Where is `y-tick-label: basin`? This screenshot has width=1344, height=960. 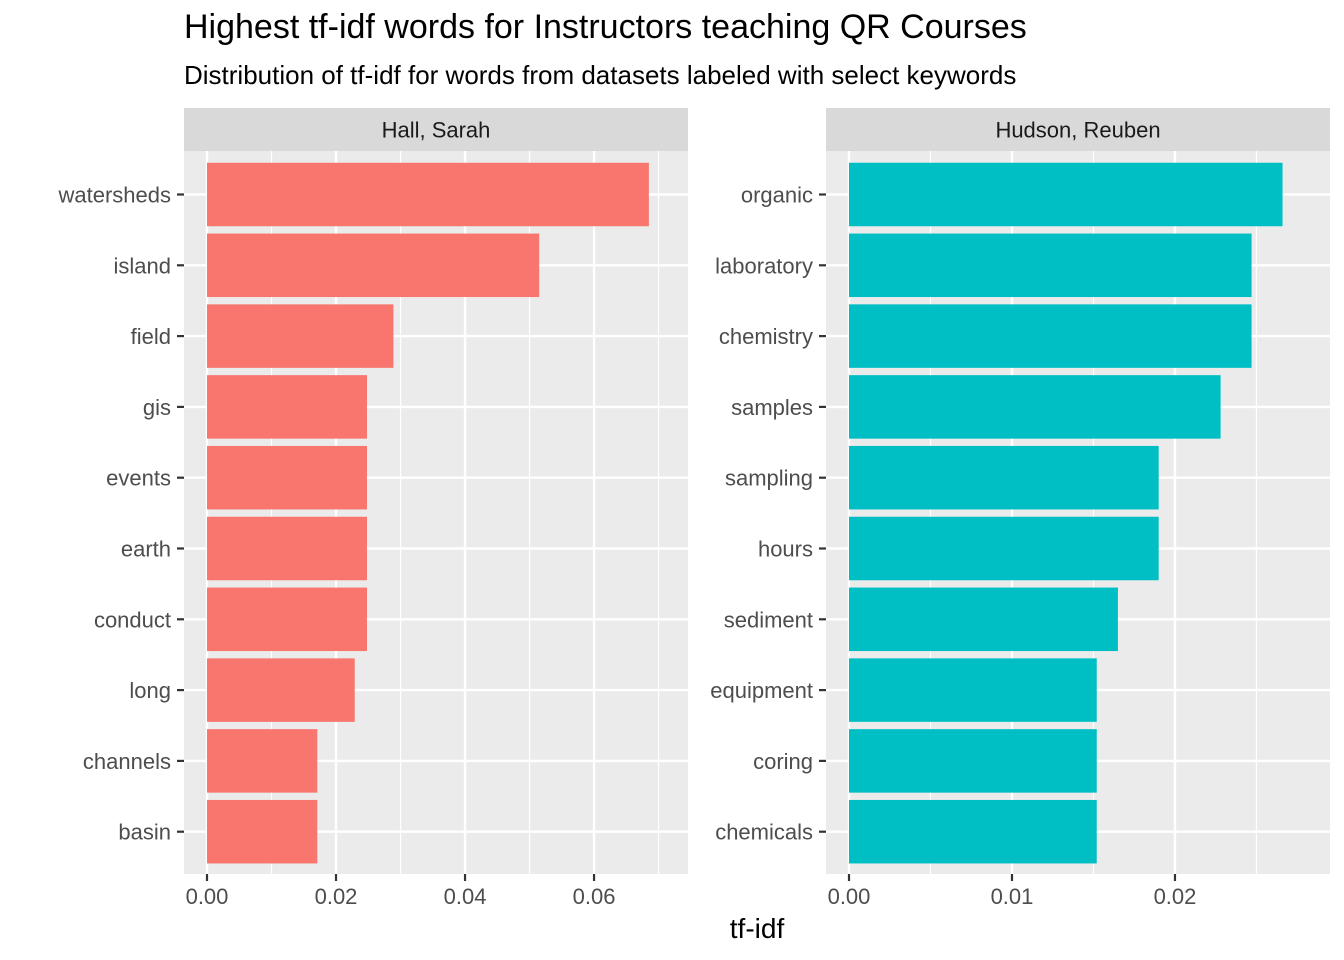 y-tick-label: basin is located at coordinates (144, 832).